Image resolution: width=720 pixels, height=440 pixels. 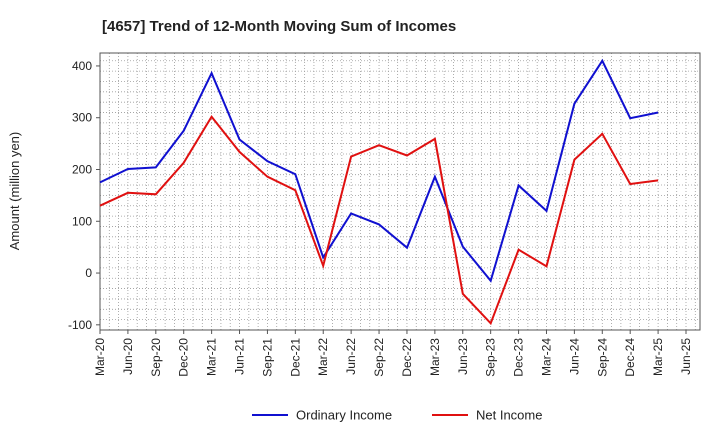 What do you see at coordinates (80, 325) in the screenshot?
I see `y-tick-label: -100` at bounding box center [80, 325].